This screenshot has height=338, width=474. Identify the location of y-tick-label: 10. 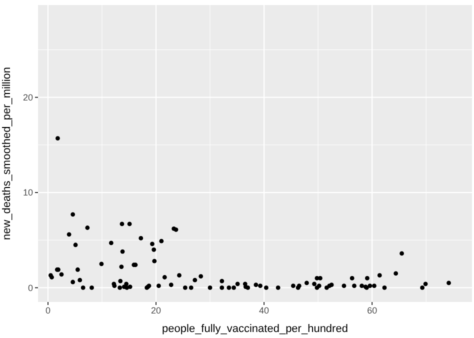
(27, 193).